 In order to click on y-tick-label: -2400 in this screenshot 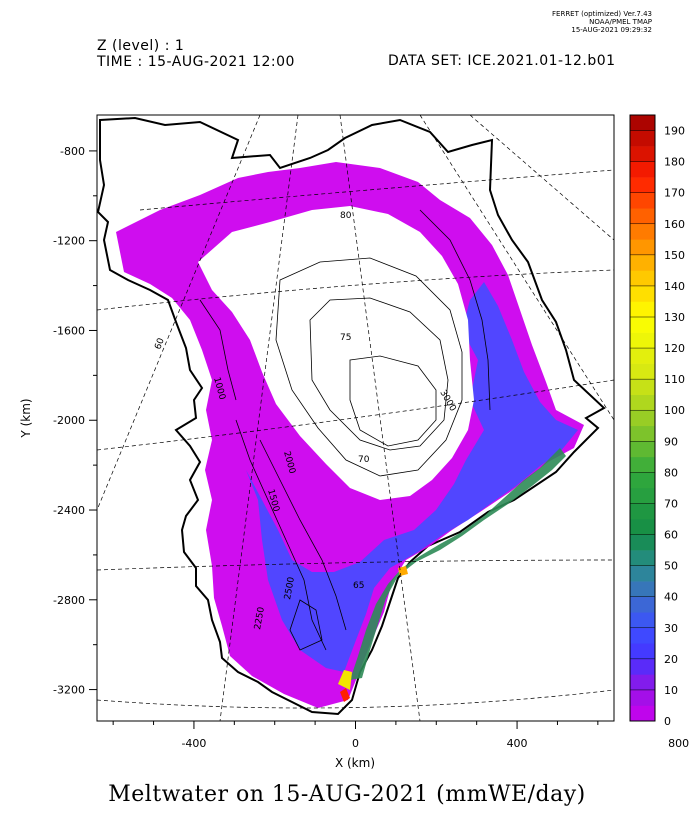, I will do `click(69, 510)`.